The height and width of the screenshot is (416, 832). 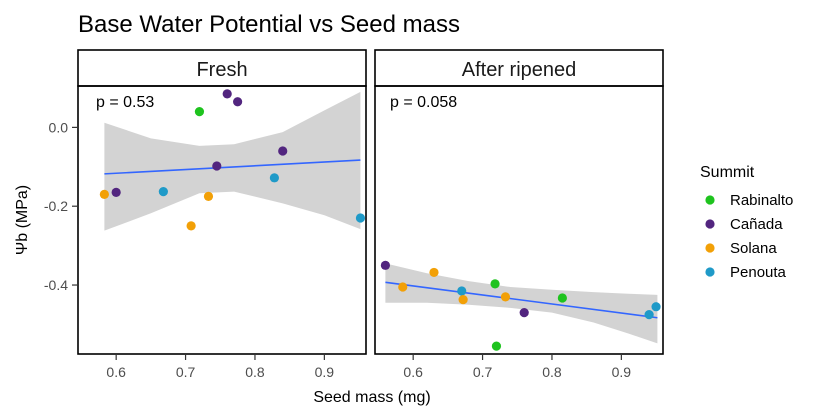 What do you see at coordinates (710, 200) in the screenshot?
I see `legend-key-rabinalto` at bounding box center [710, 200].